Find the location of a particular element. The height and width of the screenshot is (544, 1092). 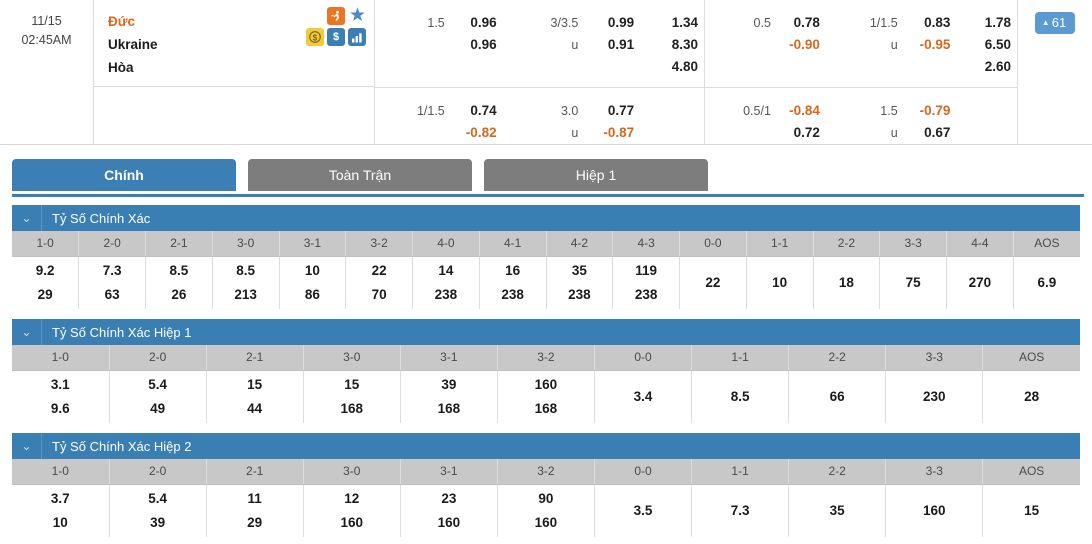

score-odds-cell: 14 238 is located at coordinates (446, 282).